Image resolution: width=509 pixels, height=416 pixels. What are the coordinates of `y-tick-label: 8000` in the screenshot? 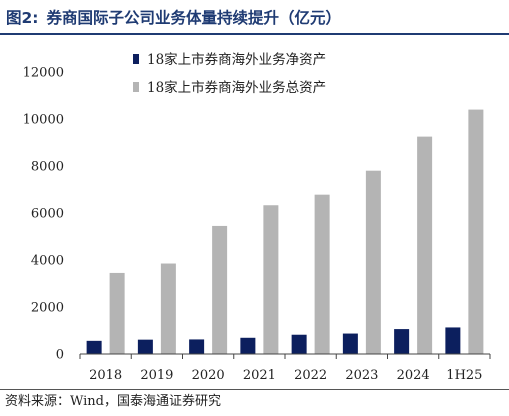 It's located at (47, 167).